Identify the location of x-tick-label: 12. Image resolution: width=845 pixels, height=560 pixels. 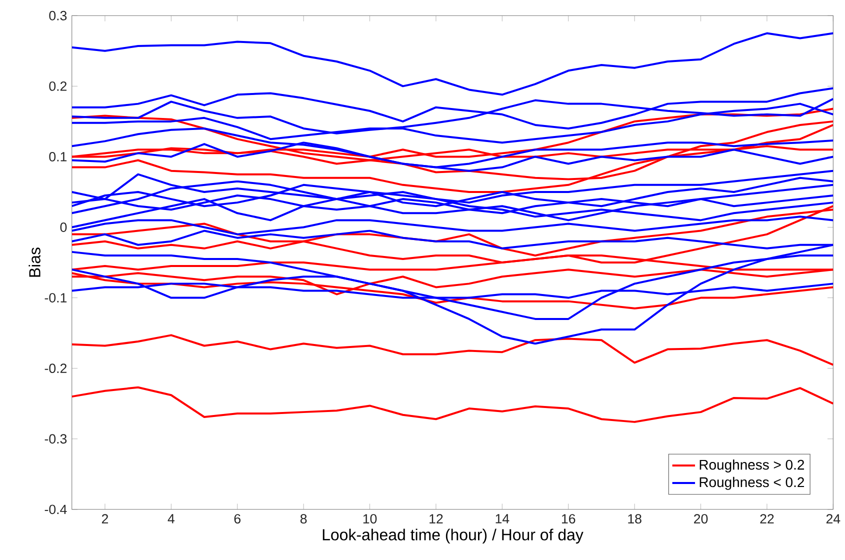
(436, 519).